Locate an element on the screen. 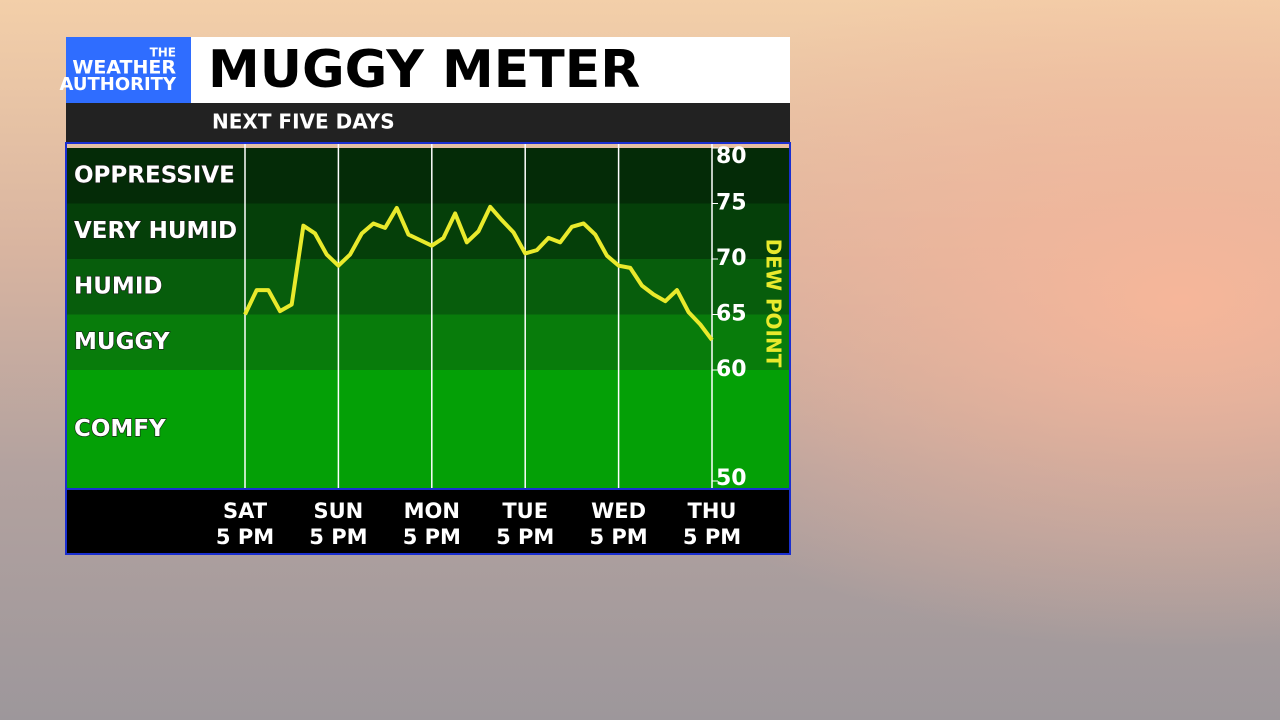  logo-box is located at coordinates (128, 70).